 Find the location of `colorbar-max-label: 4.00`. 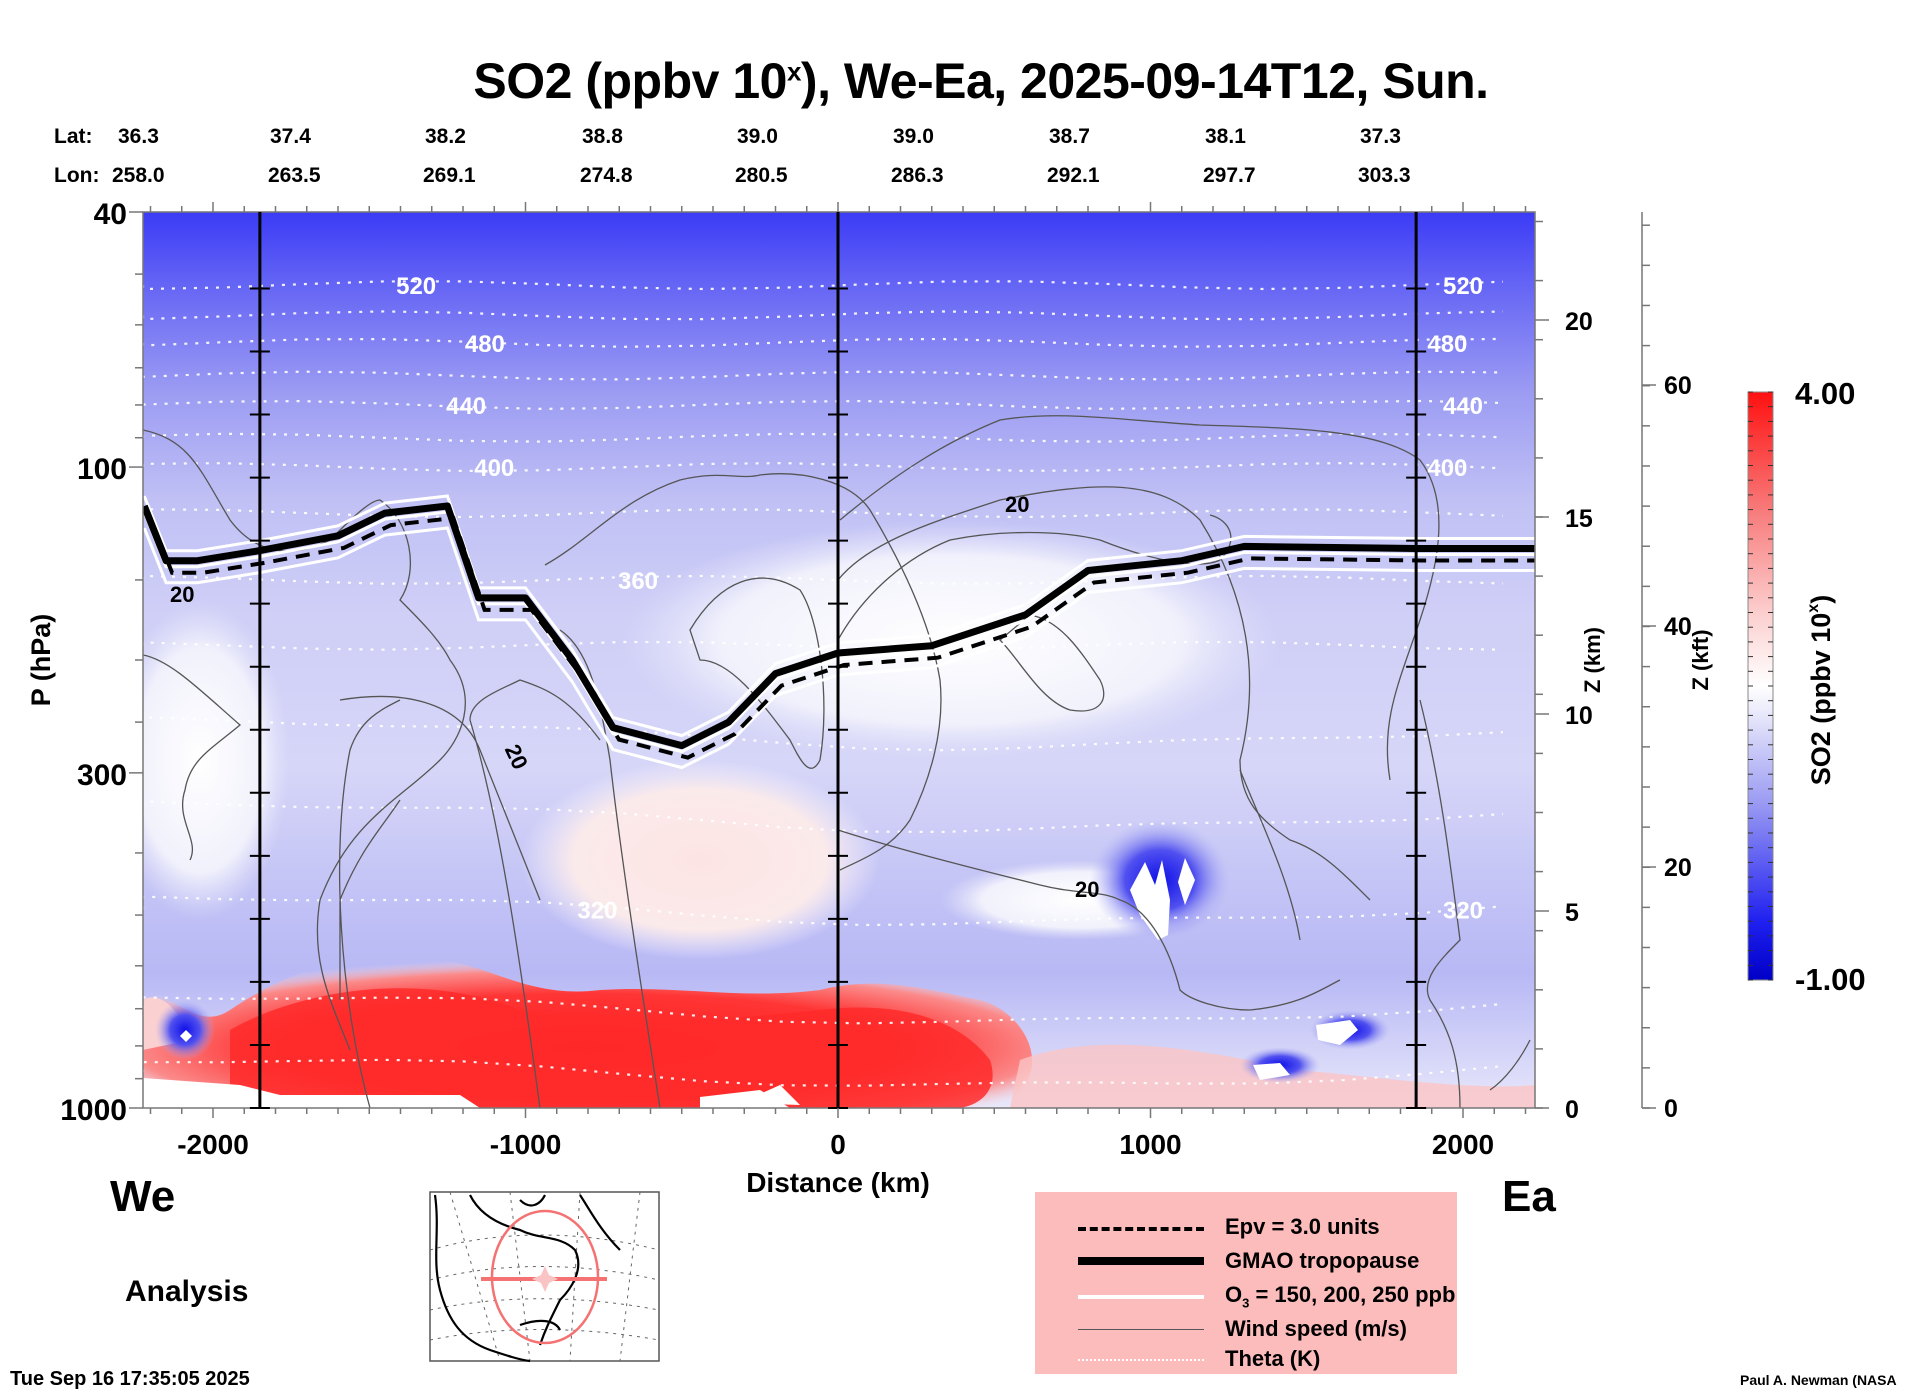

colorbar-max-label: 4.00 is located at coordinates (1825, 393).